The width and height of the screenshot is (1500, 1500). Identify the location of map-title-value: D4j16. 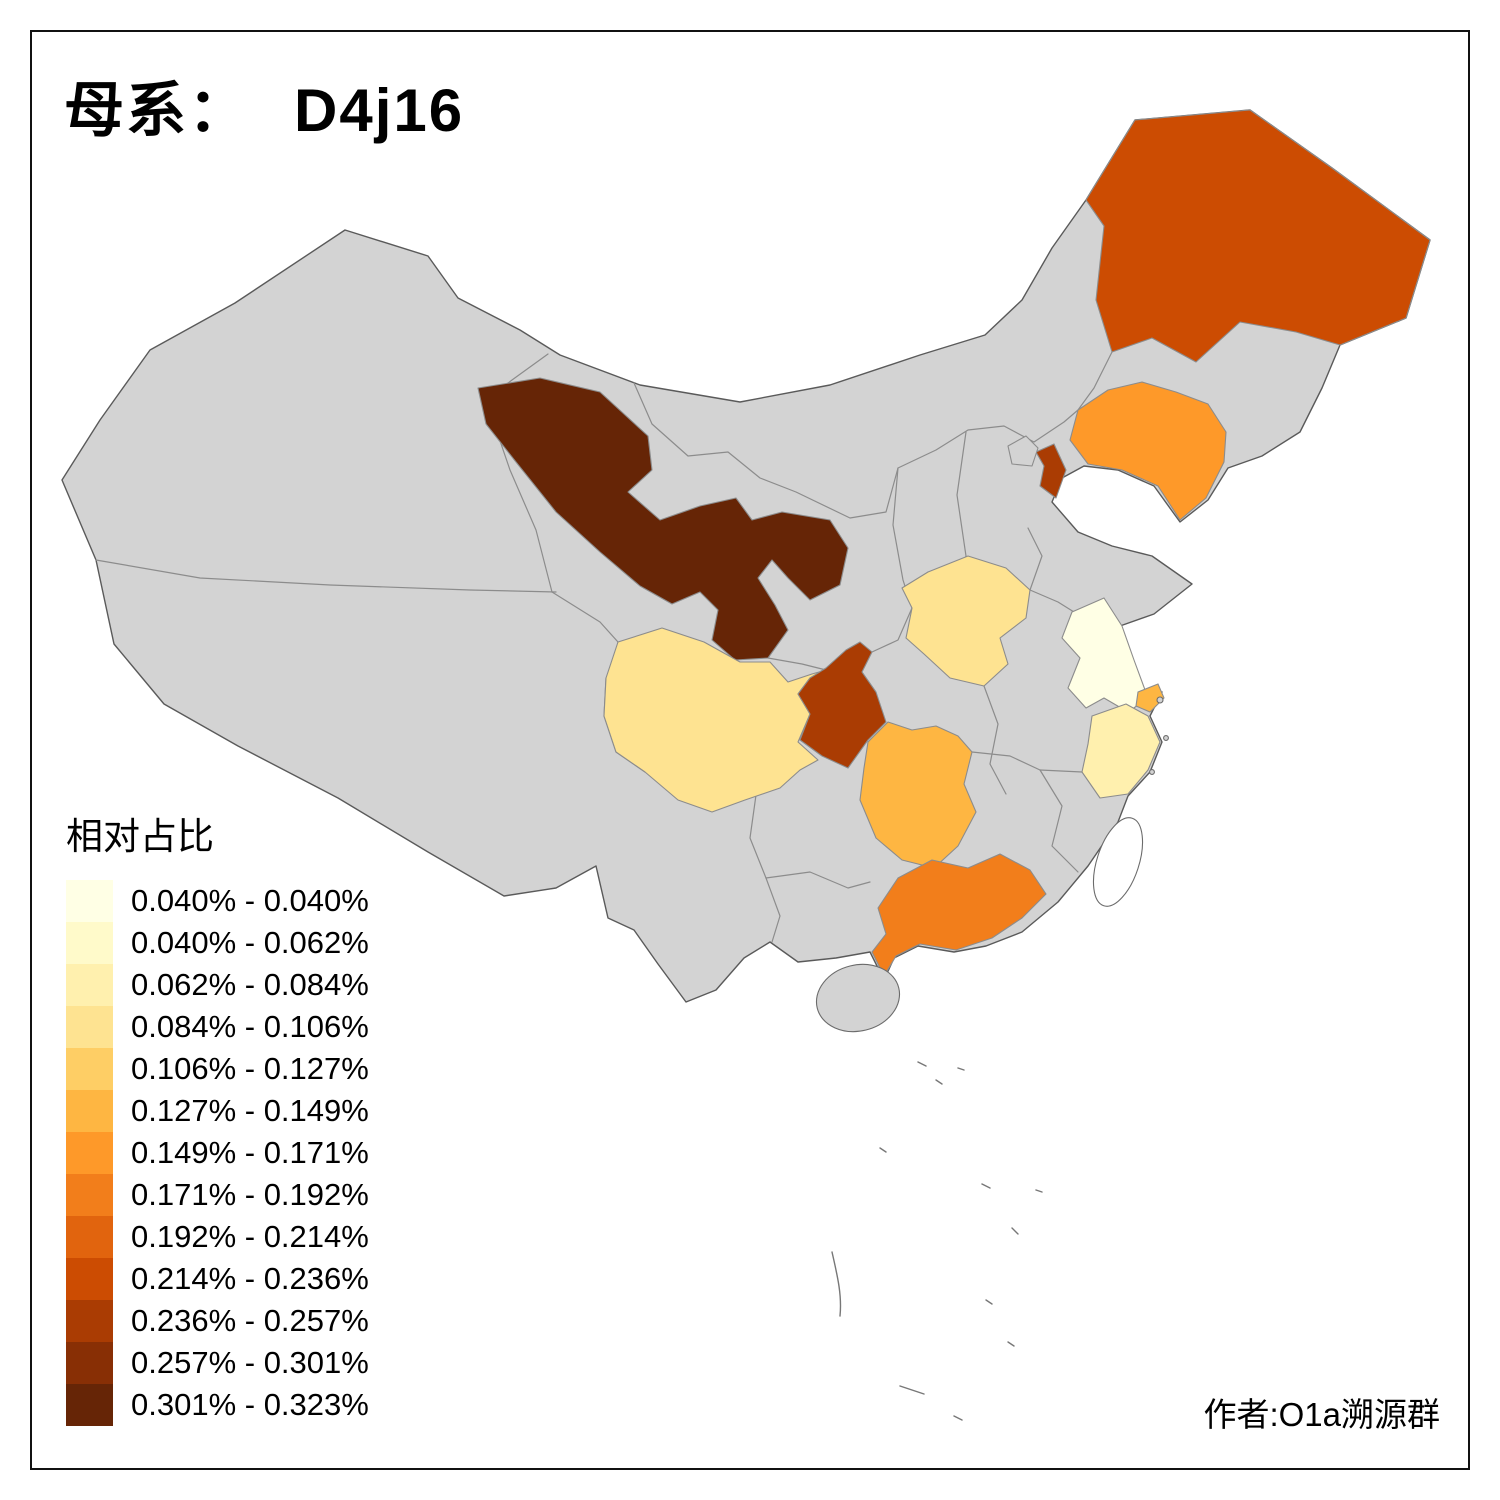
(379, 110).